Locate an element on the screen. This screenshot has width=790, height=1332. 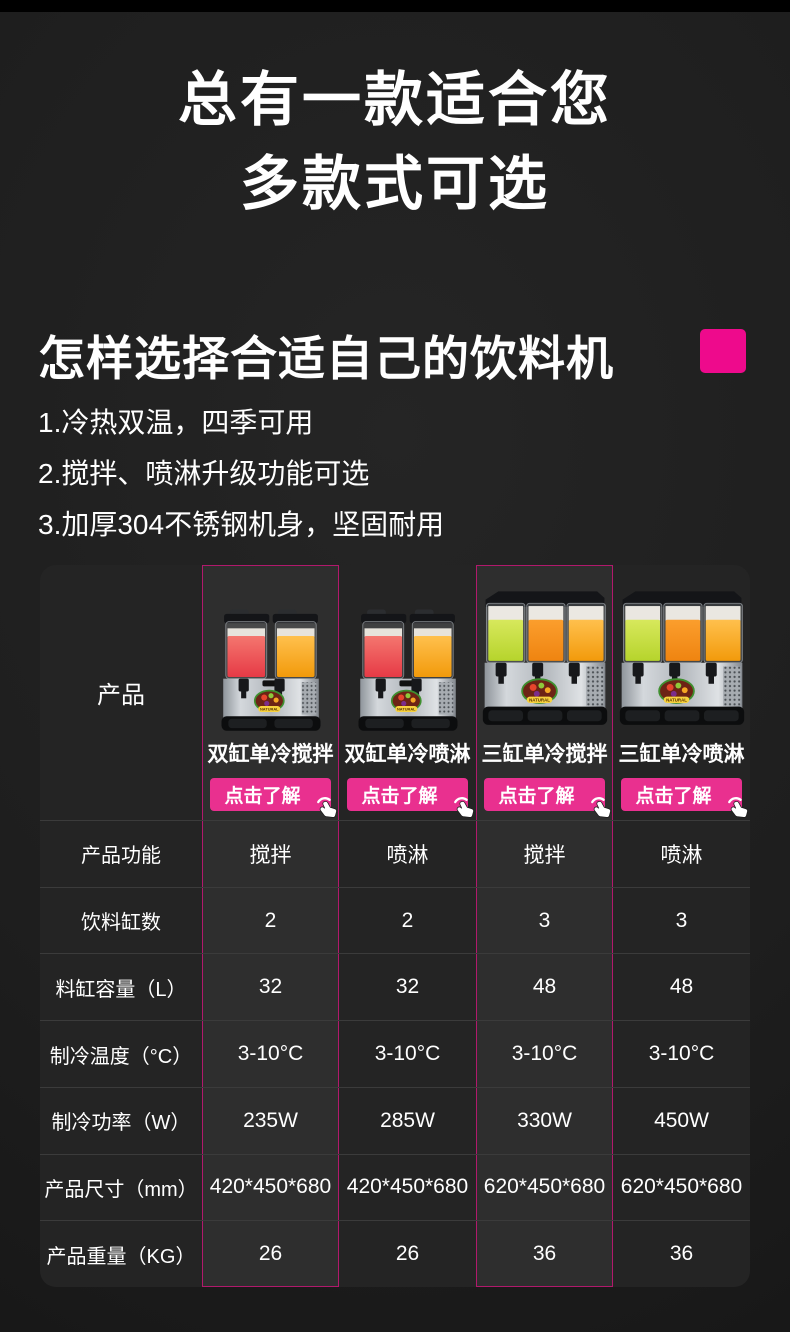
product-column-4: 三缸单冷喷淋 点击了解 is located at coordinates (681, 692).